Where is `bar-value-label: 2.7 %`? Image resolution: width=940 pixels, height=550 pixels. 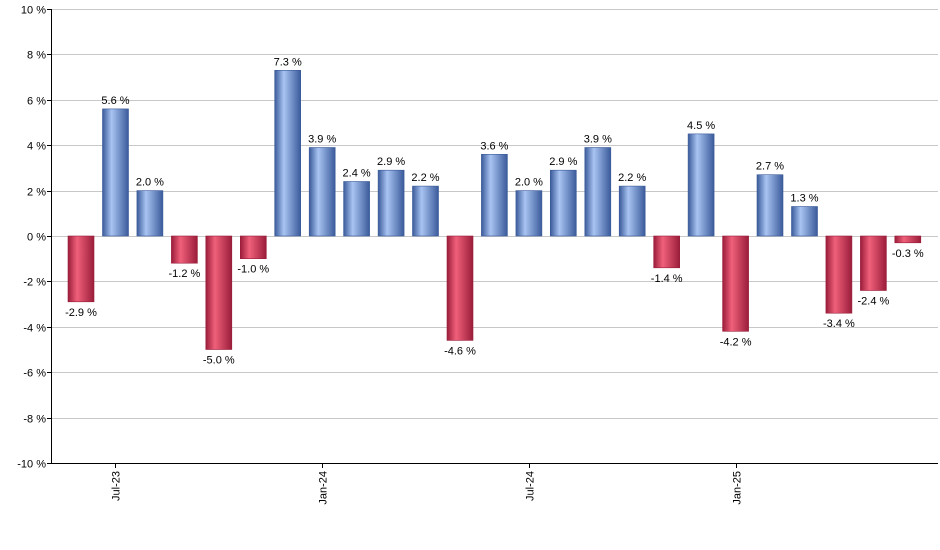 bar-value-label: 2.7 % is located at coordinates (770, 167).